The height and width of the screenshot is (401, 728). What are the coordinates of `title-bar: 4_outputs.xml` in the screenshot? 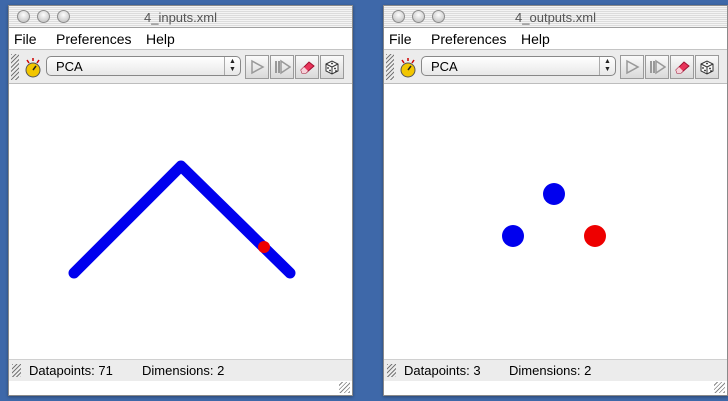 It's located at (555, 17).